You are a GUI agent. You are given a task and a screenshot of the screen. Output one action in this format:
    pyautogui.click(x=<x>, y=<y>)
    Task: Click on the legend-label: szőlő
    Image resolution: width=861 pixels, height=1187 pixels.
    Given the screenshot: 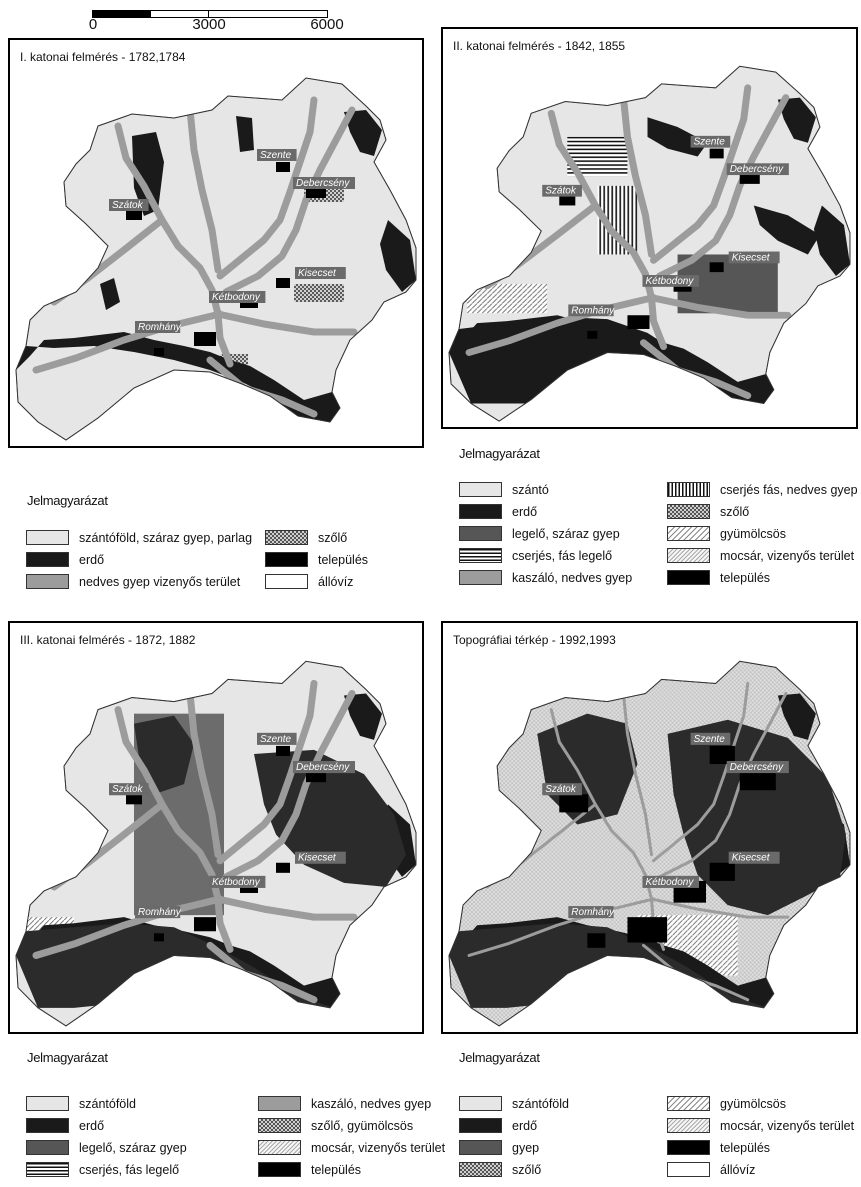 What is the action you would take?
    pyautogui.click(x=333, y=538)
    